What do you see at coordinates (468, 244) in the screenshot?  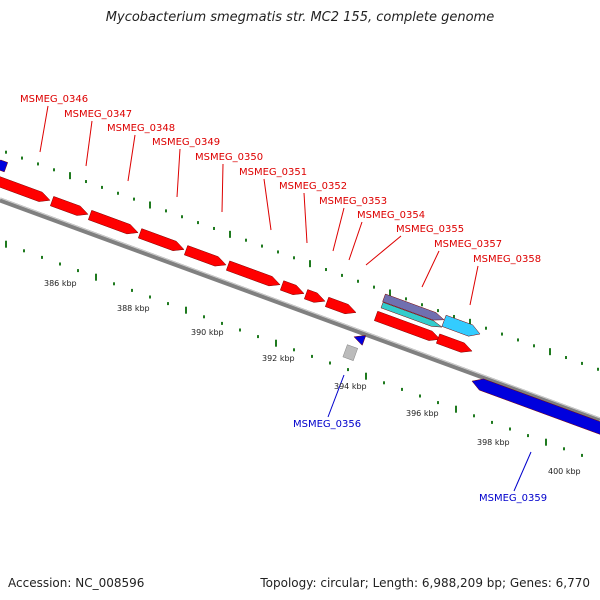 I see `gene-label-forward: MSMEG_0357` at bounding box center [468, 244].